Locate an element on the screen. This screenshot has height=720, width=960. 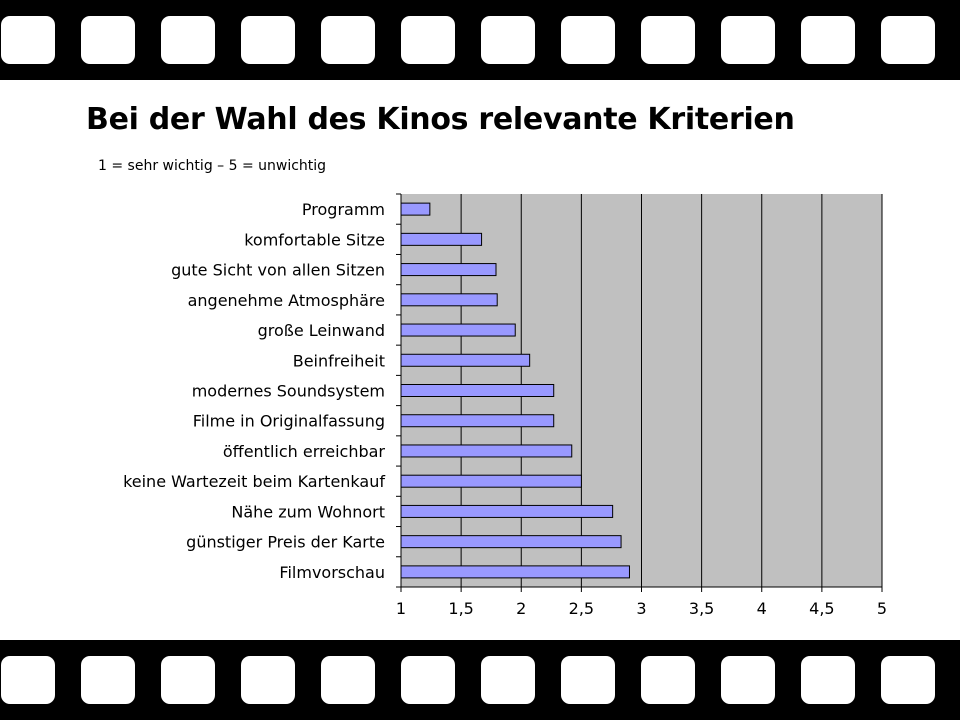
x-tick-label: 2,5 is located at coordinates (581, 608).